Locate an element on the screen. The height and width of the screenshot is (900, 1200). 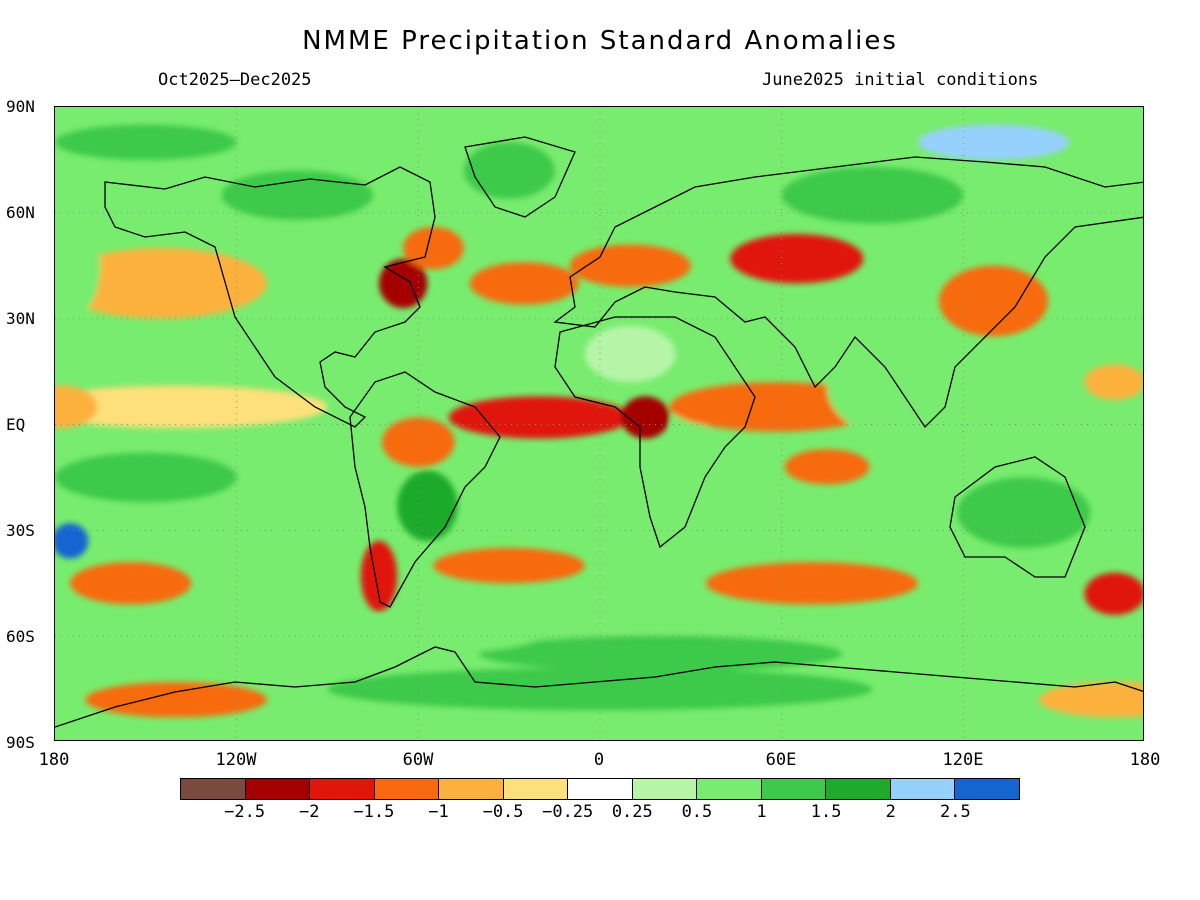
africa-coast is located at coordinates (655, 432).